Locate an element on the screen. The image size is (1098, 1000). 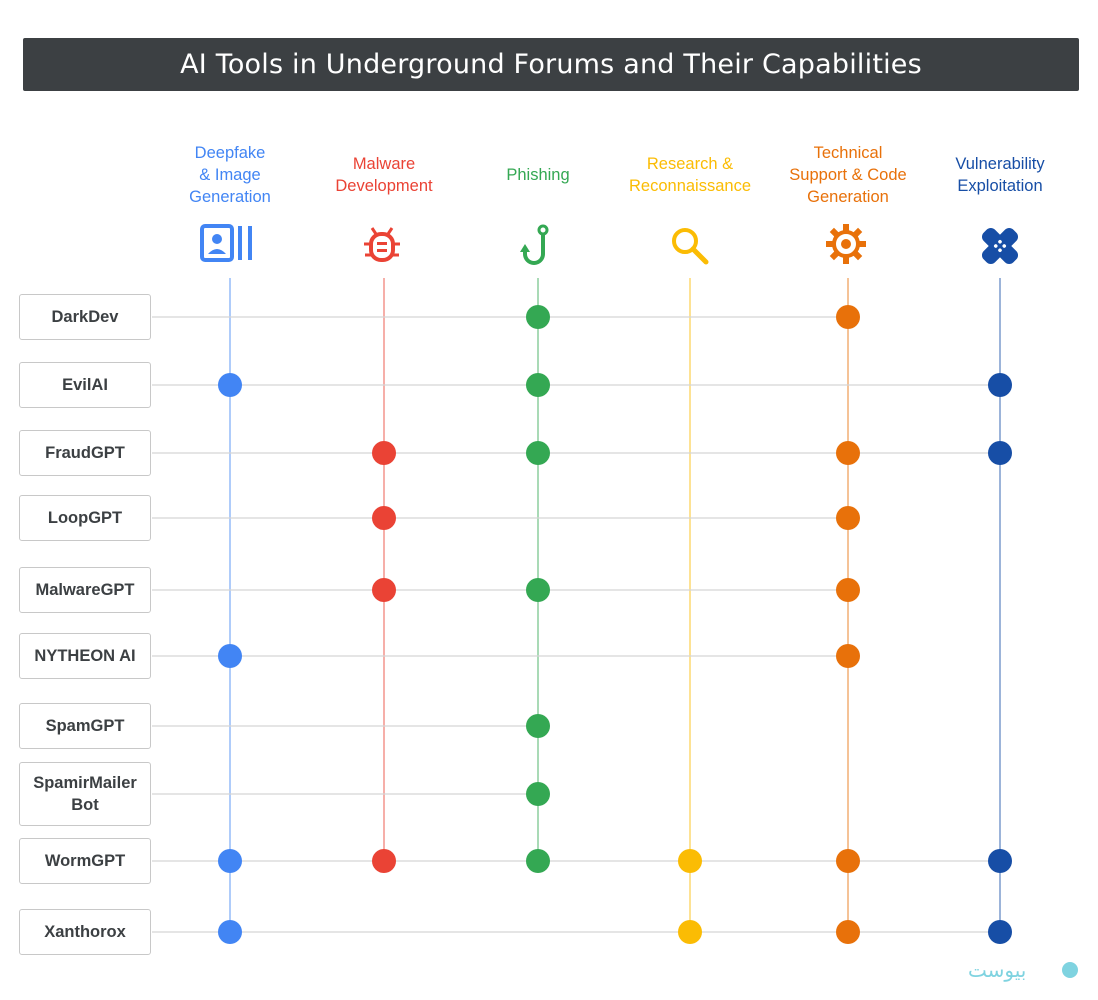
tool-row-label: FraudGPT is located at coordinates (85, 453).